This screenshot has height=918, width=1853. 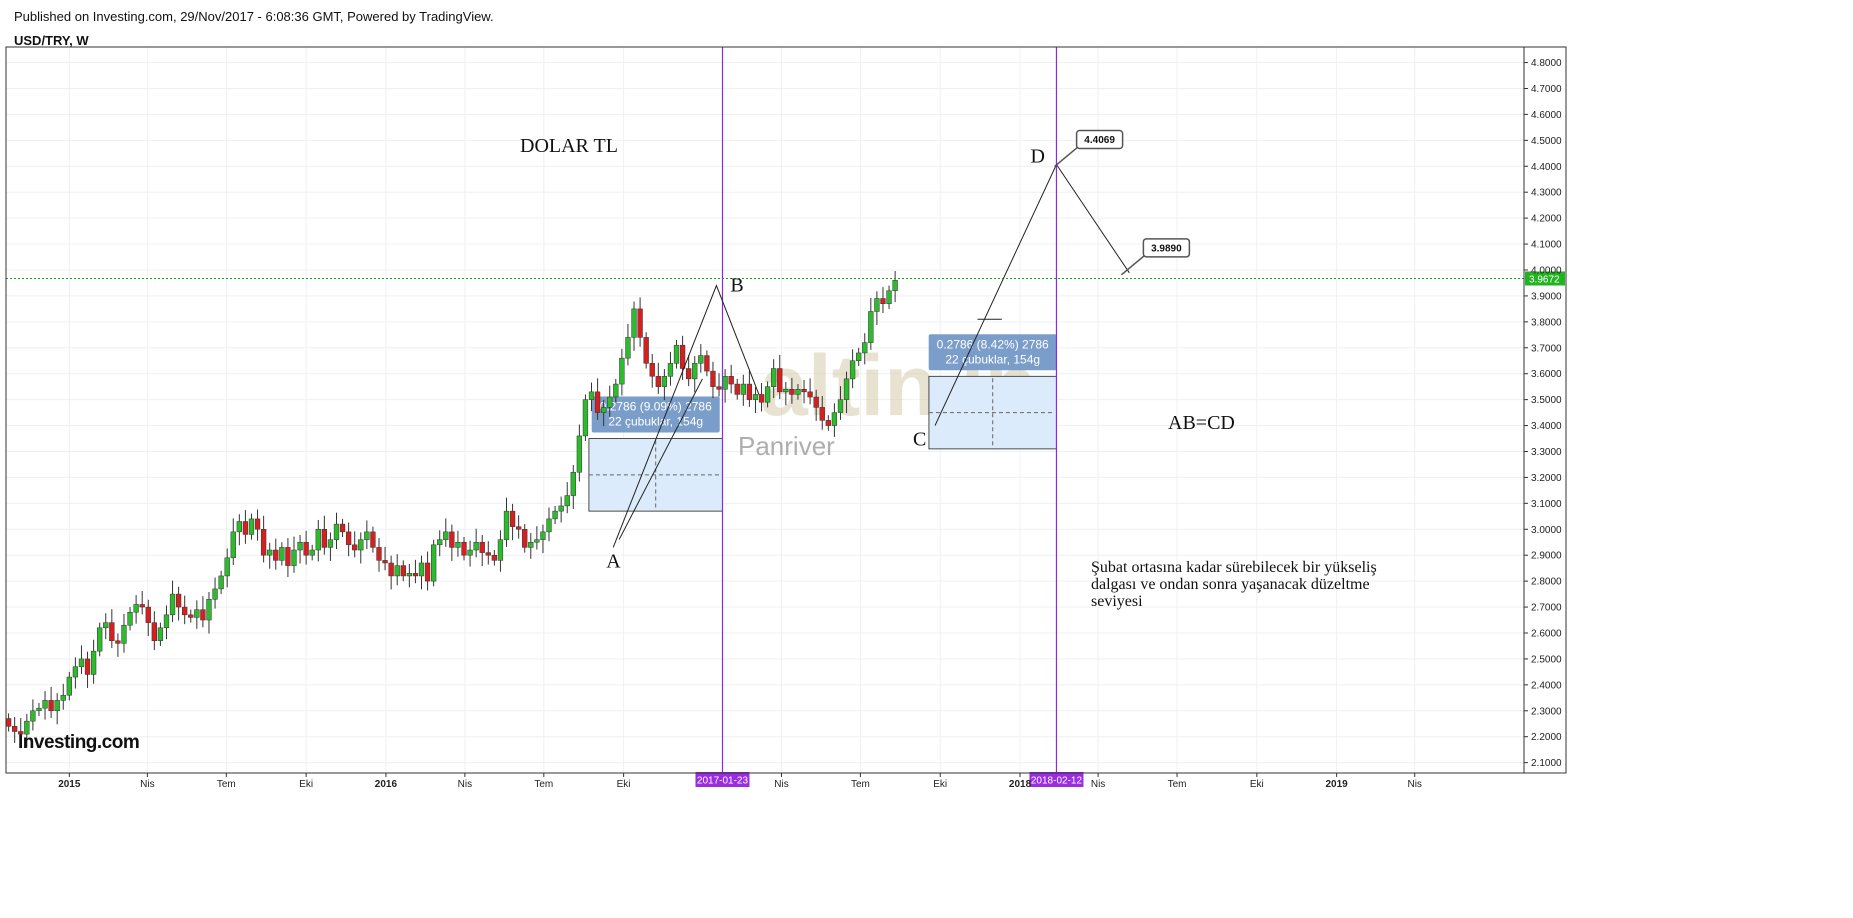 I want to click on y-tick-label: 3.7000, so click(x=1546, y=348).